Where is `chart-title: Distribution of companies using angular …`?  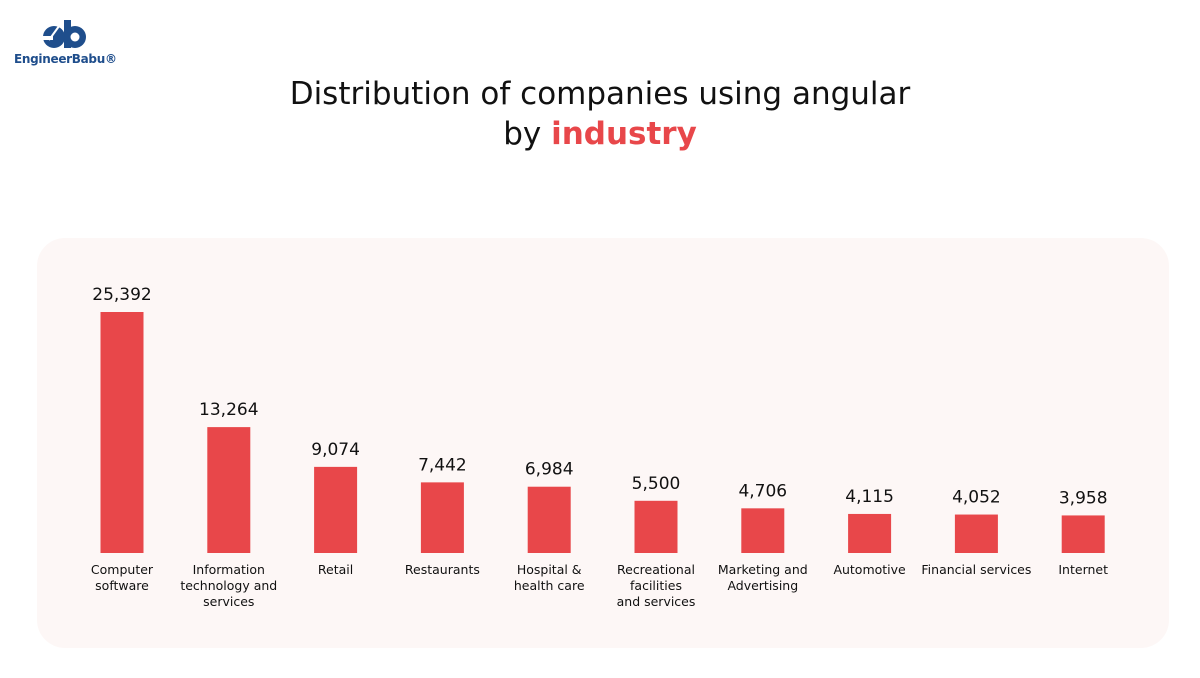 chart-title: Distribution of companies using angular … is located at coordinates (600, 114).